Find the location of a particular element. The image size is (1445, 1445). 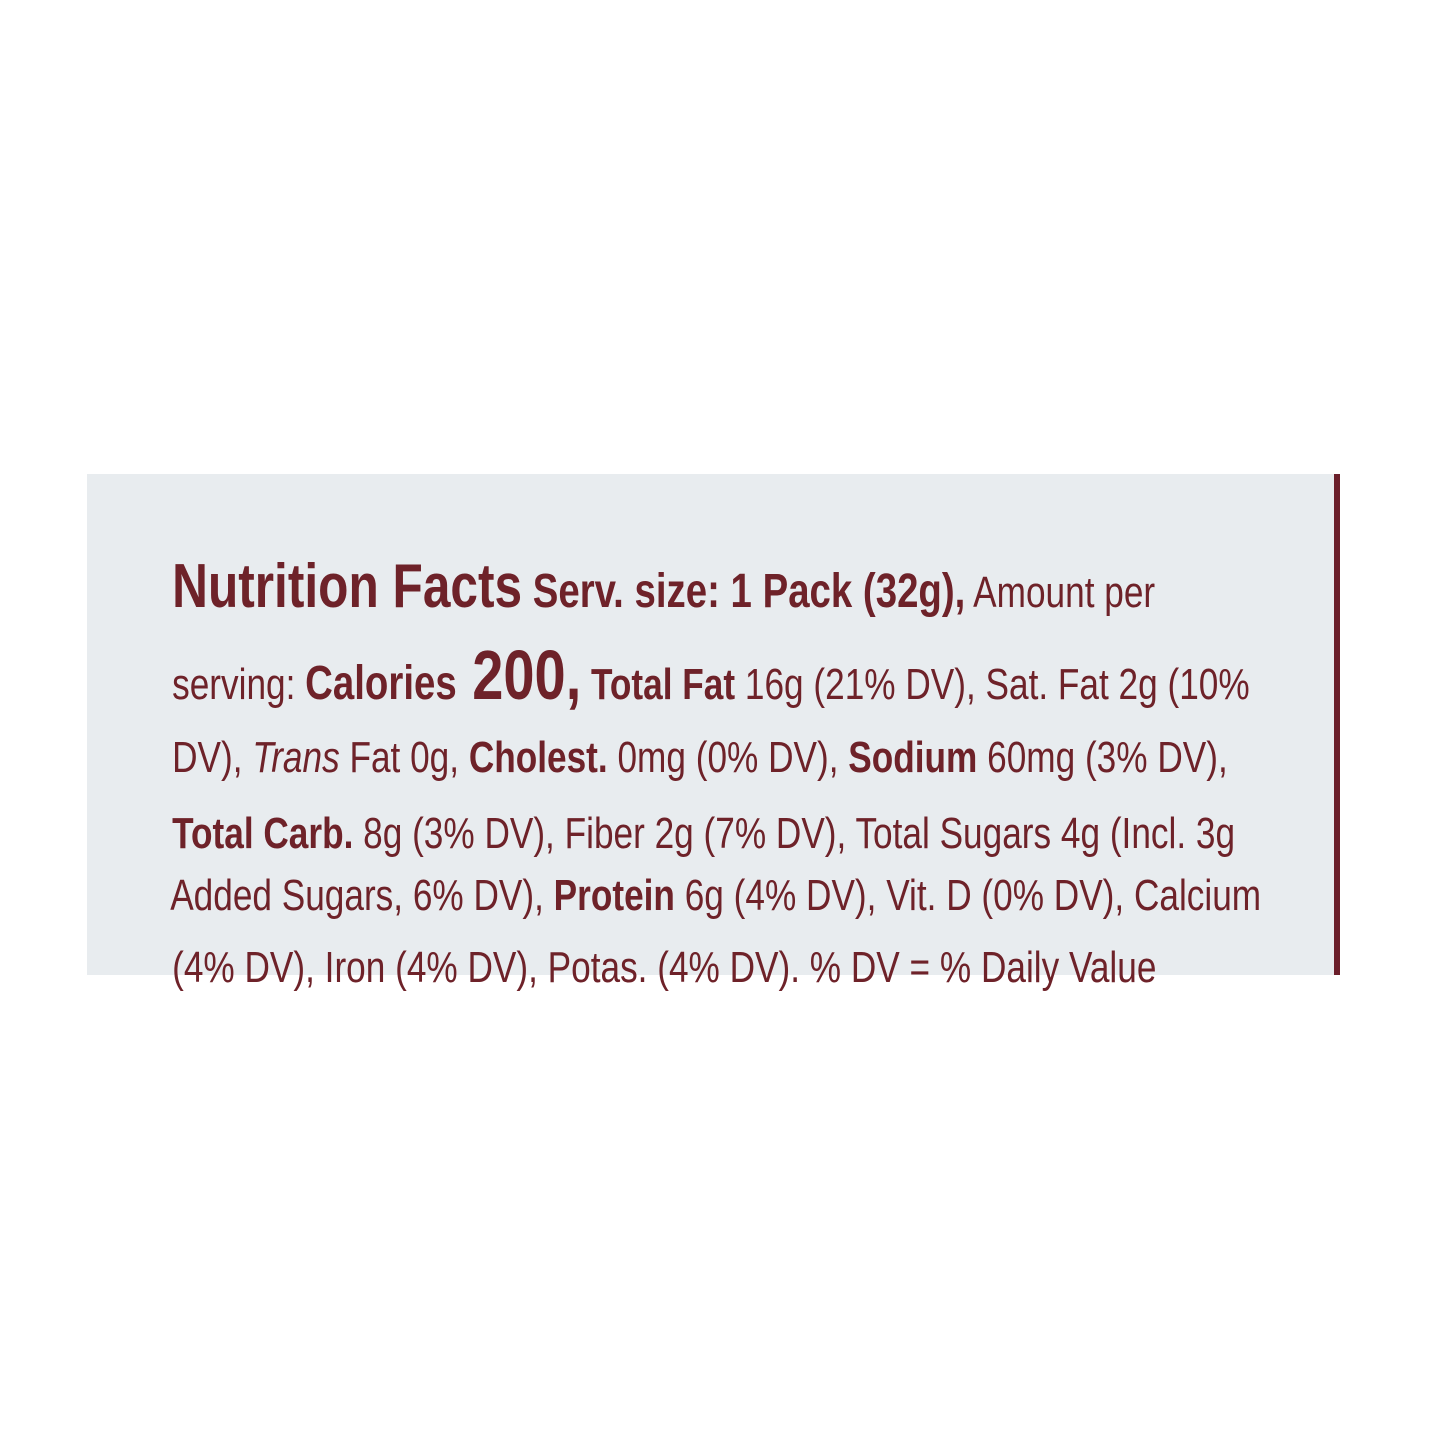

label-text: 6g (4% DV), Vit. D (0% DV), Calcium is located at coordinates (968, 895).